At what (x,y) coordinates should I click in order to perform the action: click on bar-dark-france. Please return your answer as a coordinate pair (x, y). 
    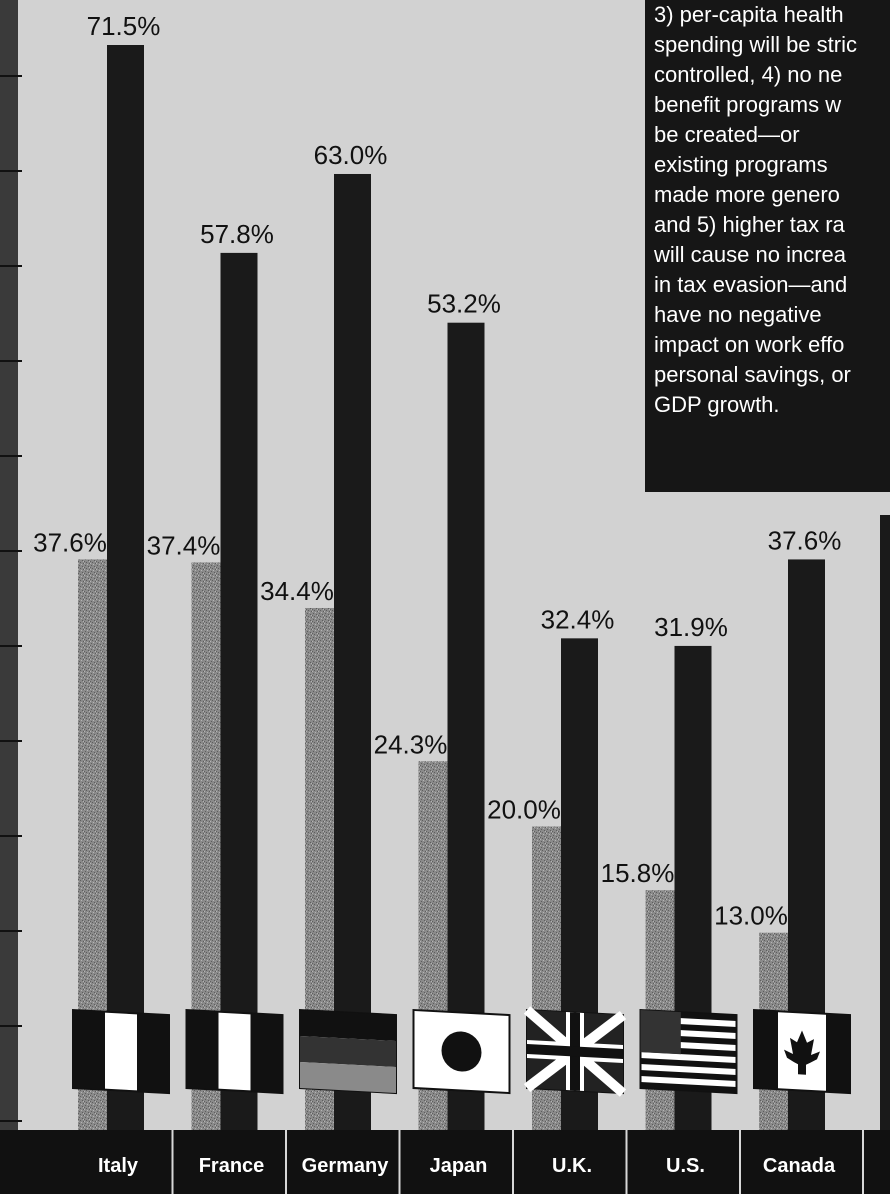
    Looking at the image, I should click on (239, 691).